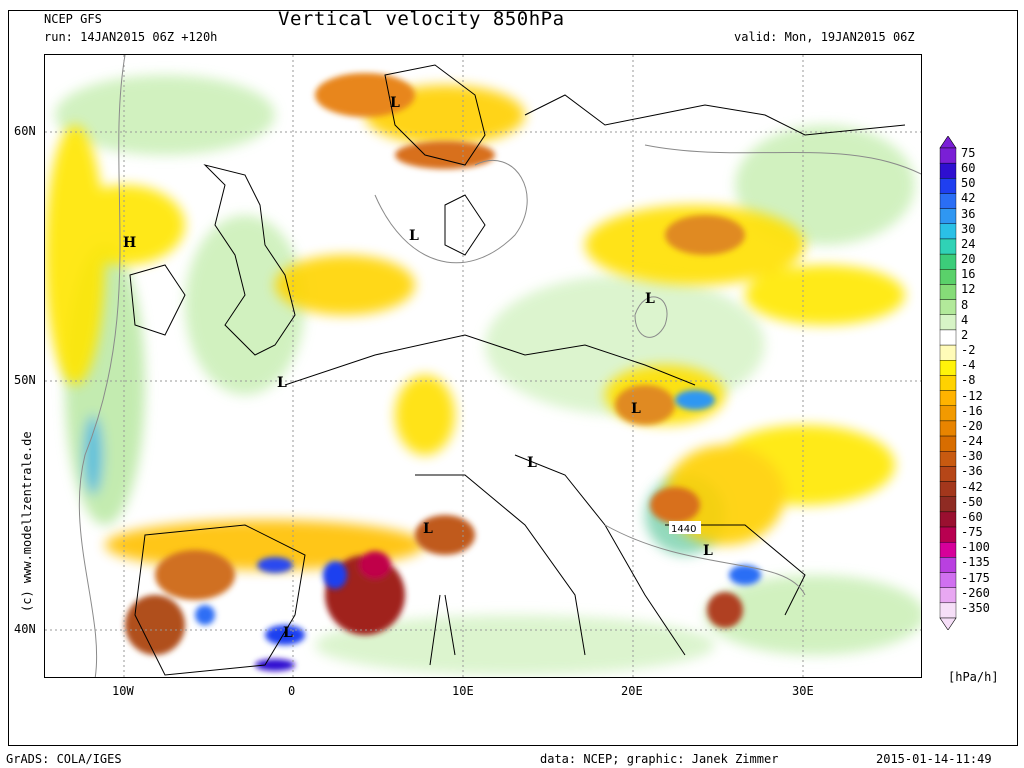 This screenshot has width=1024, height=768. Describe the element at coordinates (972, 486) in the screenshot. I see `colorbar-level-label: -42` at that location.